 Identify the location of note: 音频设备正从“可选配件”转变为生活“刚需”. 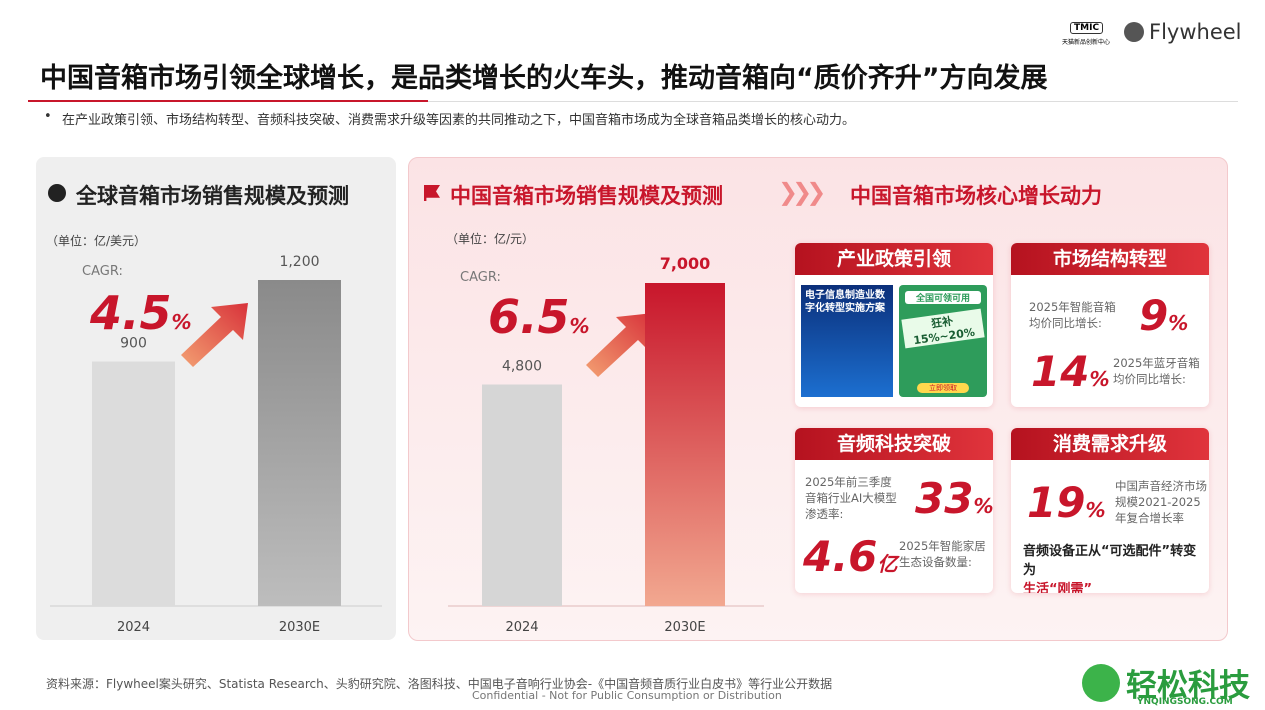
(1113, 567).